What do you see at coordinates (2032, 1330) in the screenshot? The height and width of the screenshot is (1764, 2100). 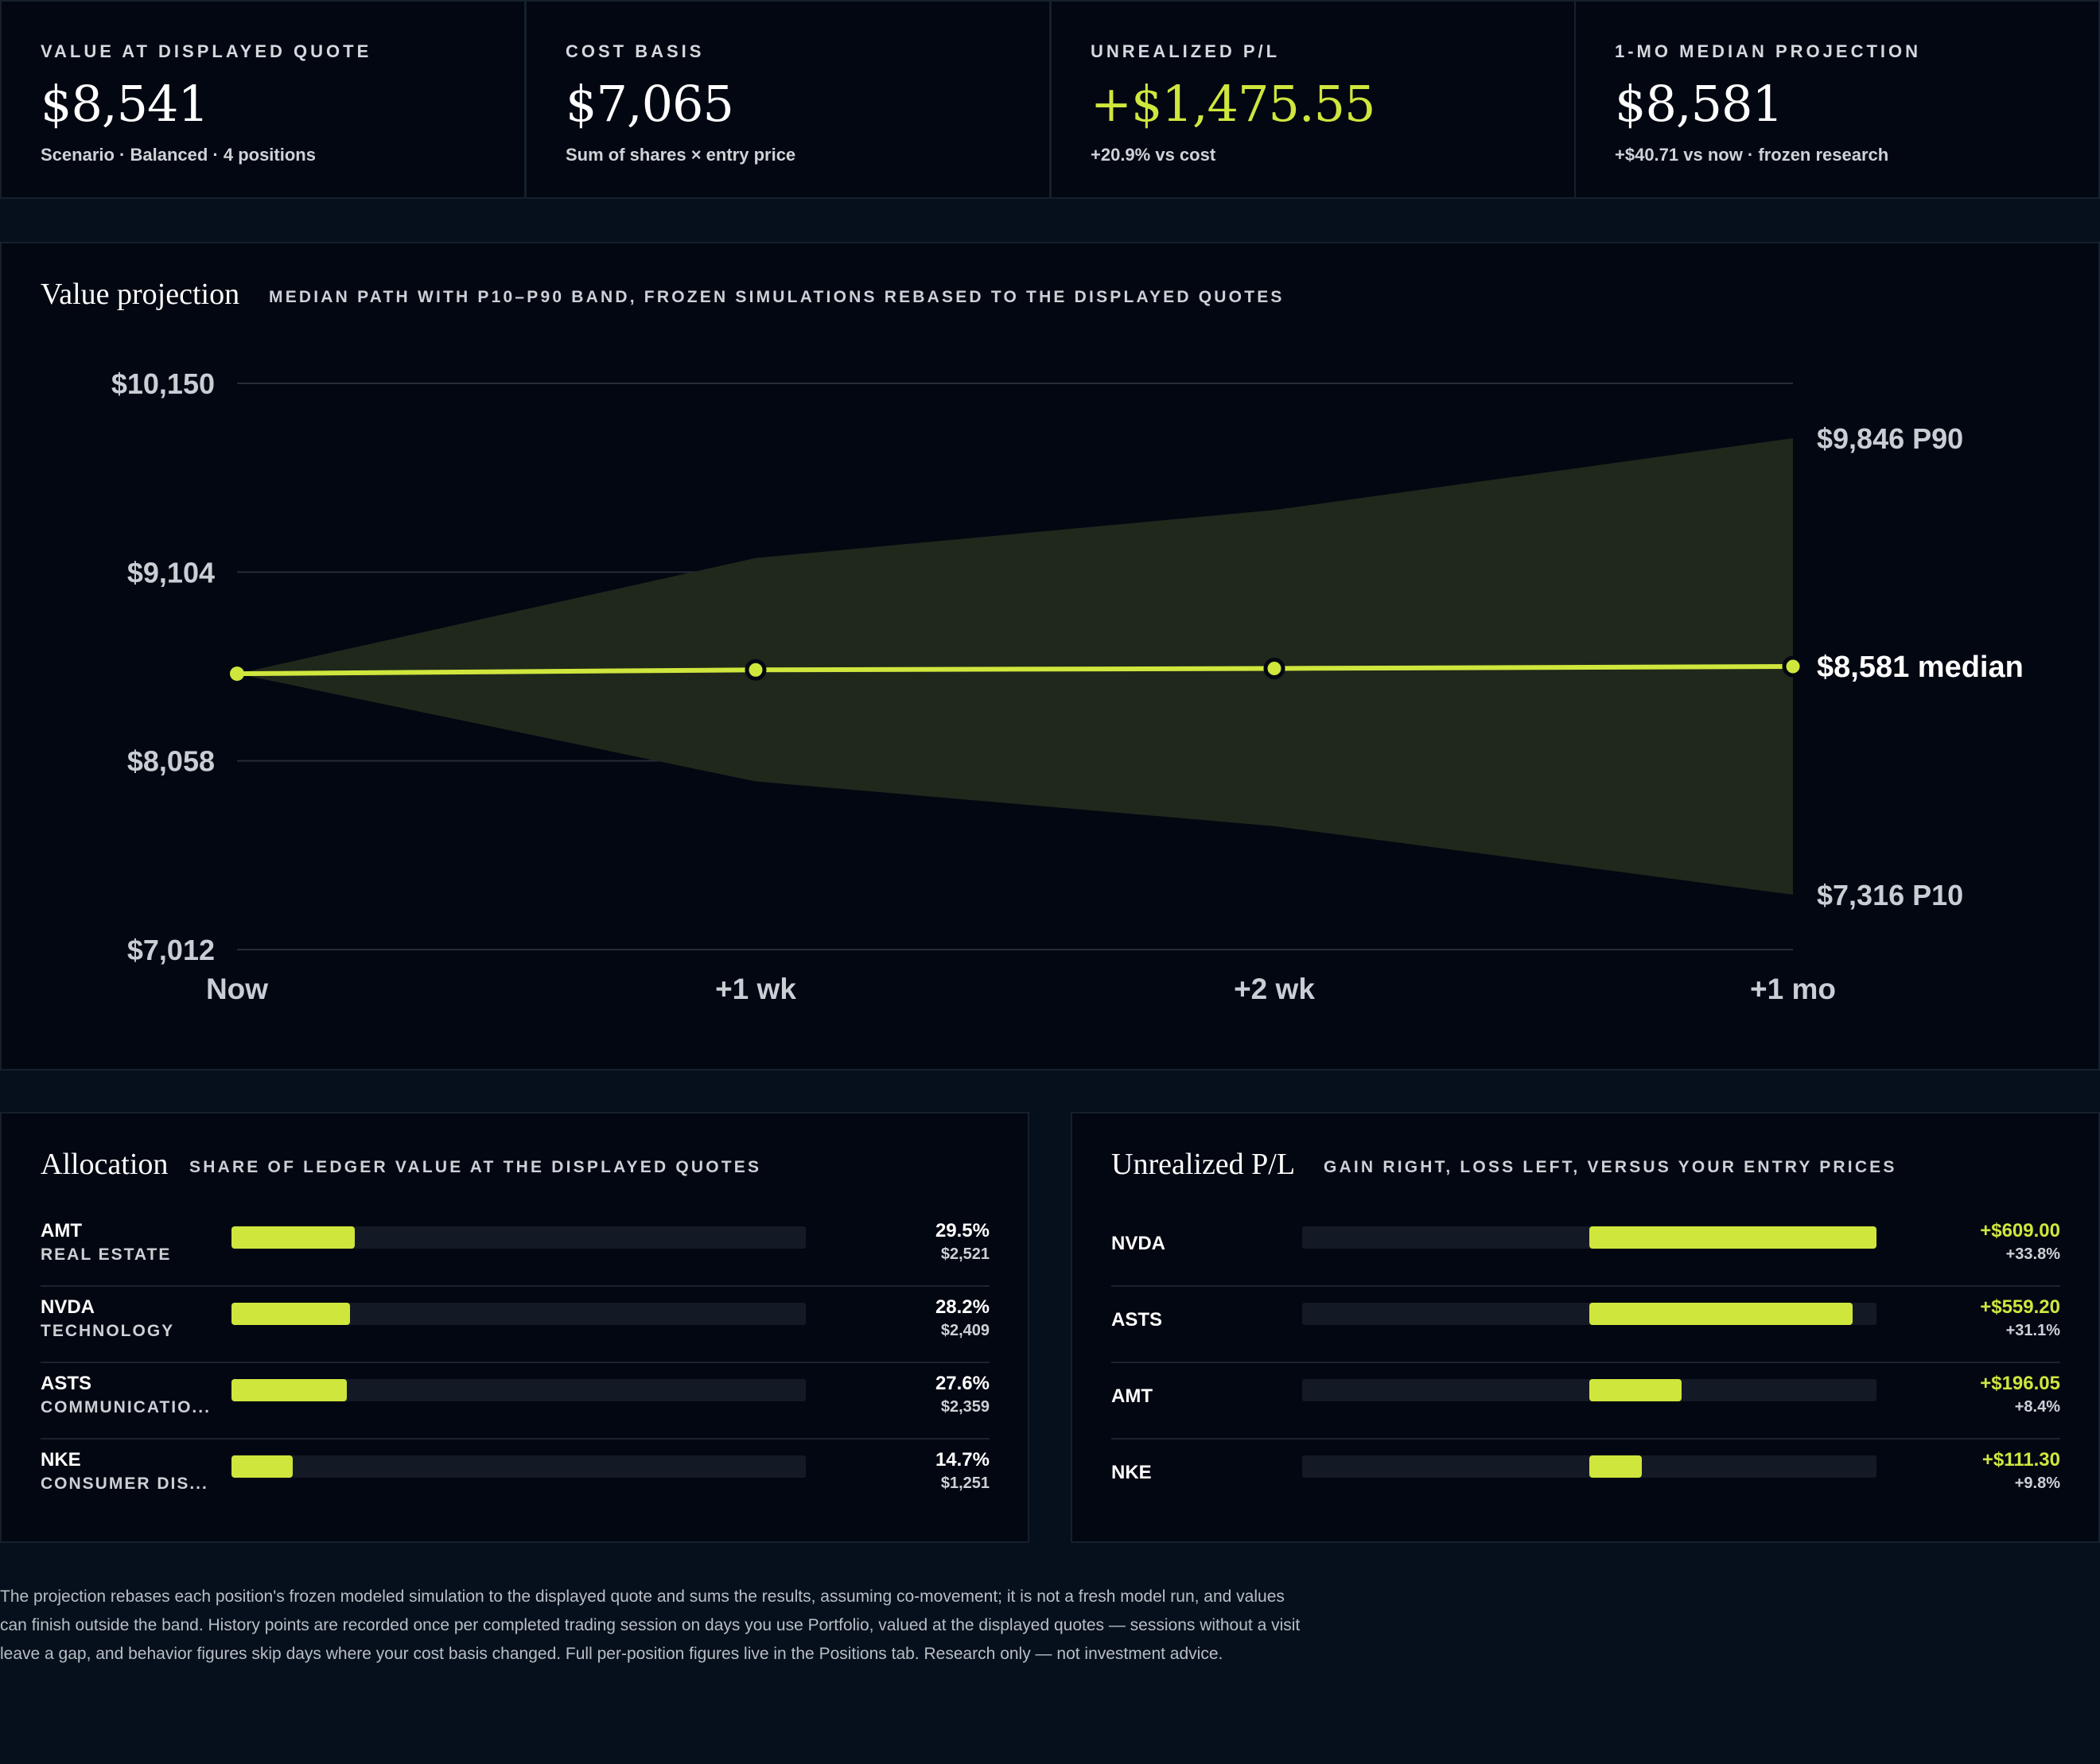 I see `pl-pct: +31.1%` at bounding box center [2032, 1330].